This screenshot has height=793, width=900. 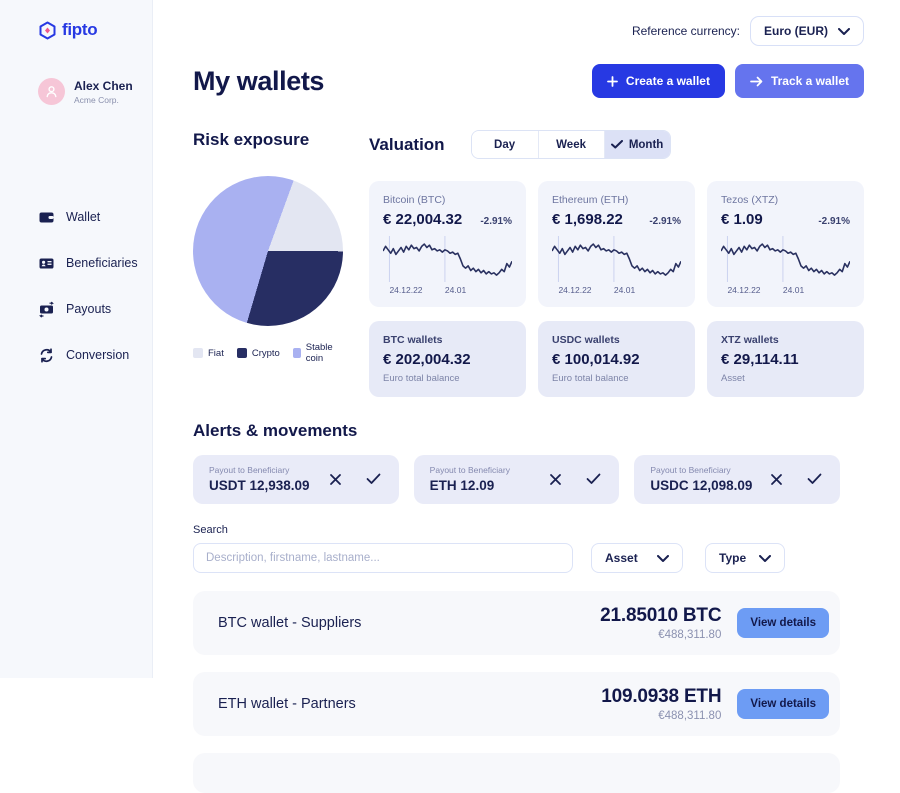 What do you see at coordinates (46, 355) in the screenshot?
I see `conversion-icon` at bounding box center [46, 355].